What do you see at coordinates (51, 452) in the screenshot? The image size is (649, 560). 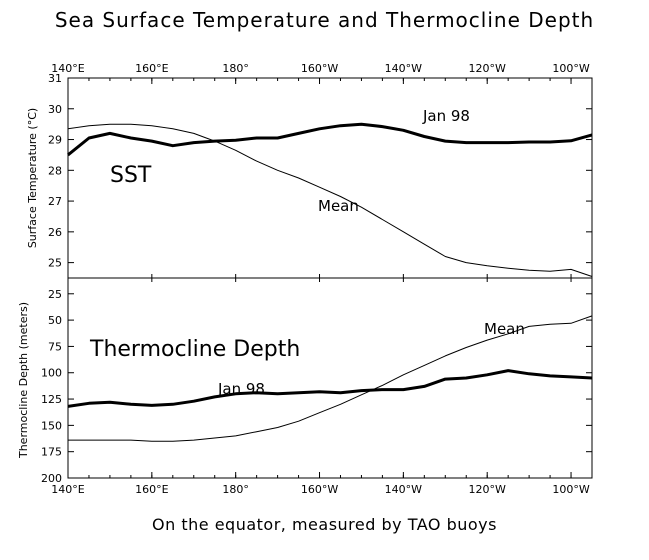 I see `depth-y-tick-label: 175` at bounding box center [51, 452].